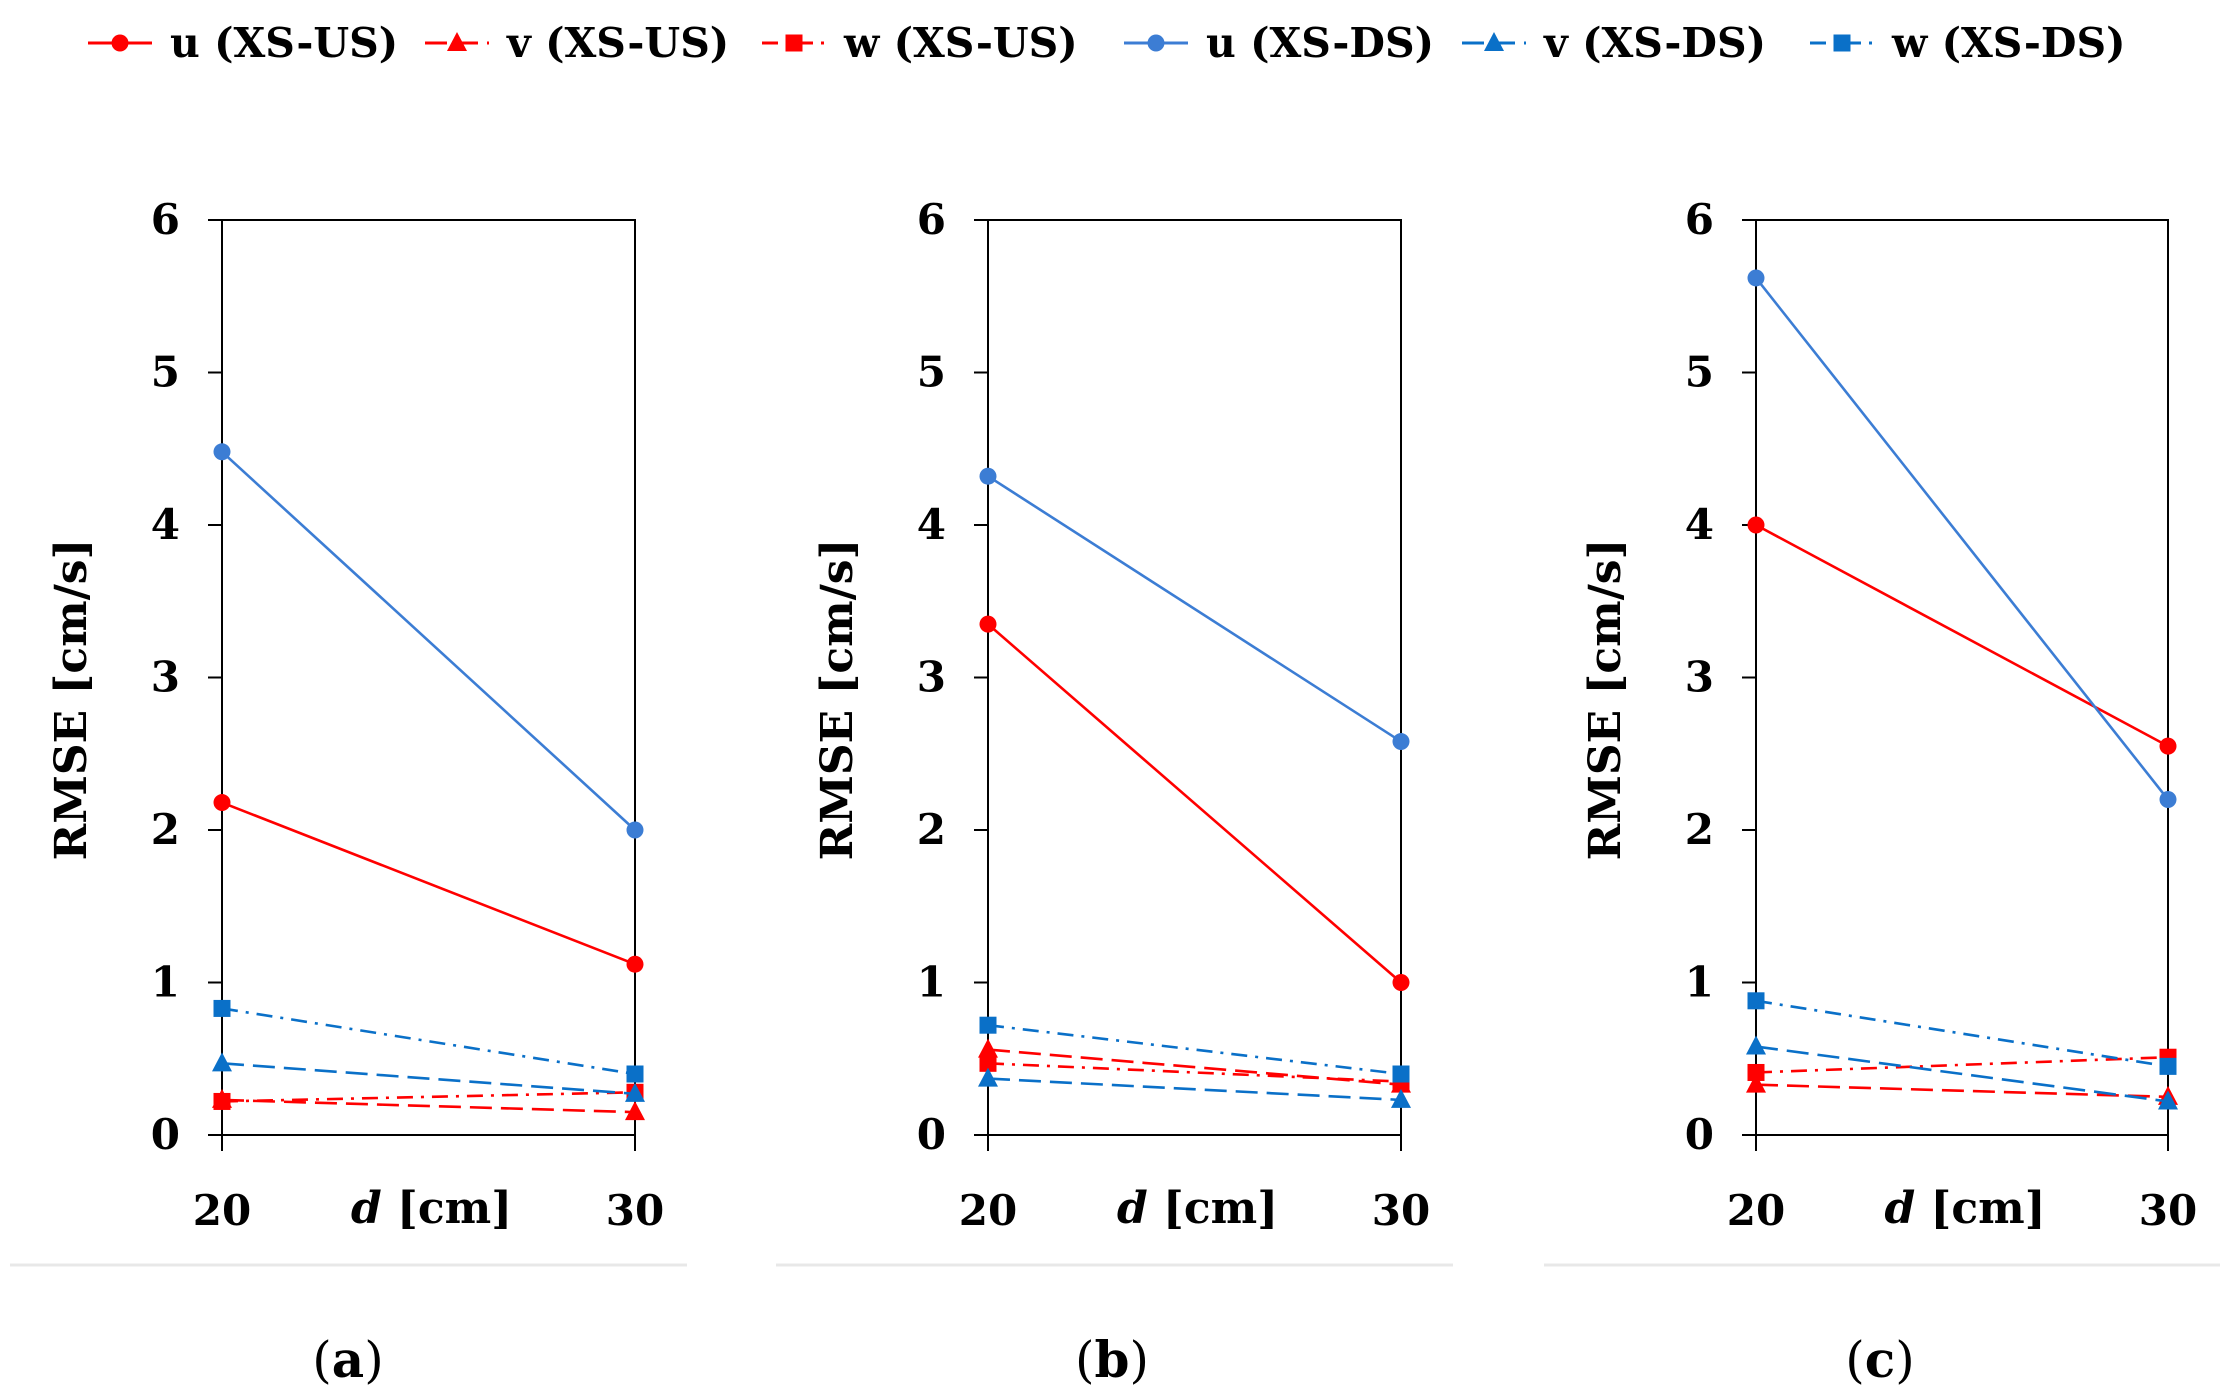 The height and width of the screenshot is (1397, 2220). What do you see at coordinates (1879, 1359) in the screenshot?
I see `subfigure-label: (c)` at bounding box center [1879, 1359].